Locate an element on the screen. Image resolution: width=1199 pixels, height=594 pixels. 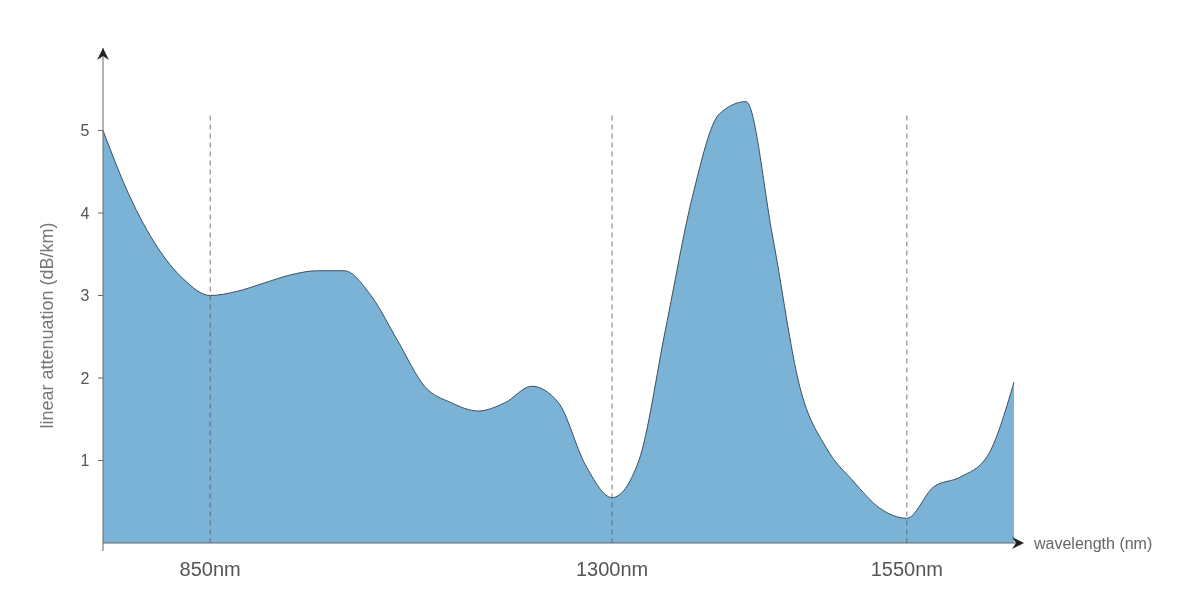
x-tick-label: 1300nm is located at coordinates (612, 569).